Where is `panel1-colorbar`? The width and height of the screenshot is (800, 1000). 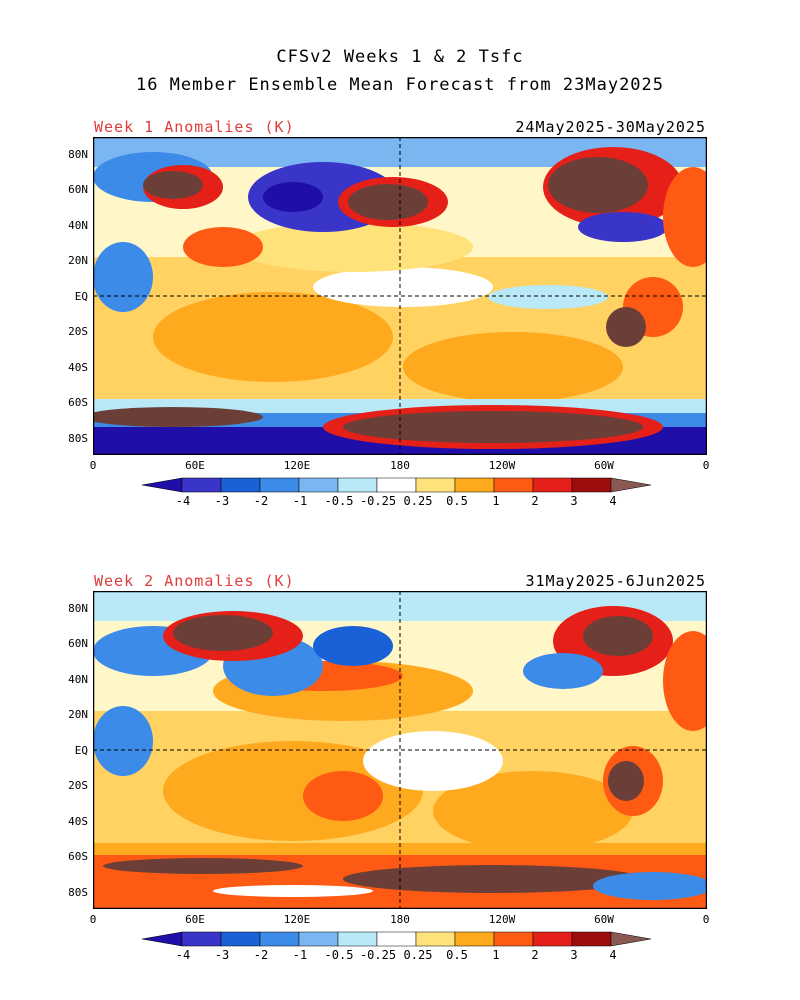
panel1-colorbar is located at coordinates (397, 485).